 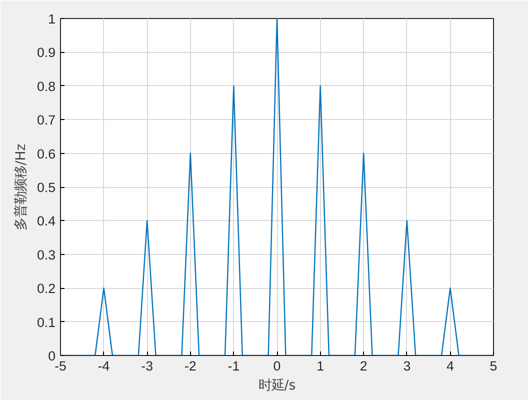 I want to click on x-tick-label: 5, so click(x=494, y=366).